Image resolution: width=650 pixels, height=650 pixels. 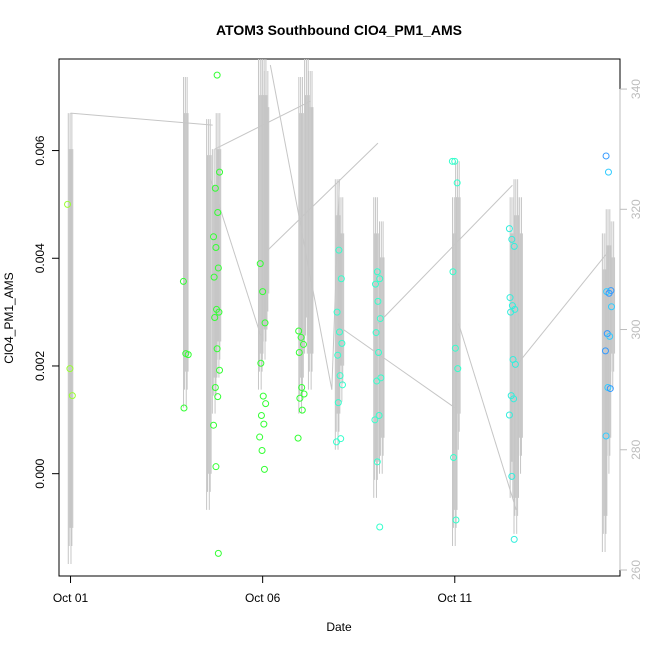 What do you see at coordinates (40, 366) in the screenshot?
I see `y-tick-label: 0.002` at bounding box center [40, 366].